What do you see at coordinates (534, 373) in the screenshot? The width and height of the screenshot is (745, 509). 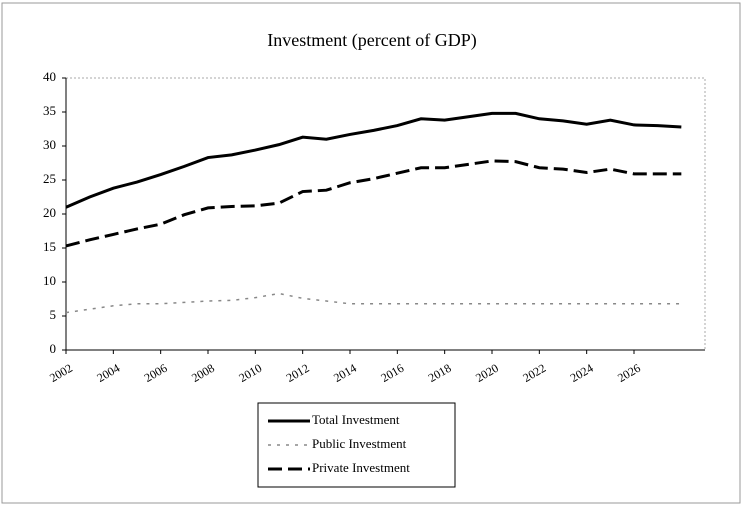 I see `x-tick-label: 2022` at bounding box center [534, 373].